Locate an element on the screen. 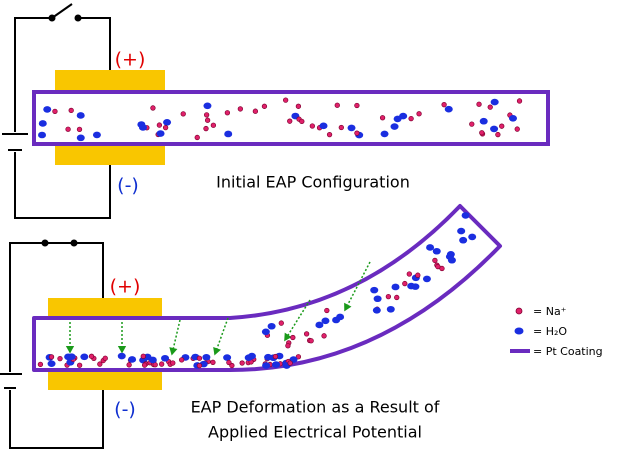  legend is located at coordinates (520, 330).